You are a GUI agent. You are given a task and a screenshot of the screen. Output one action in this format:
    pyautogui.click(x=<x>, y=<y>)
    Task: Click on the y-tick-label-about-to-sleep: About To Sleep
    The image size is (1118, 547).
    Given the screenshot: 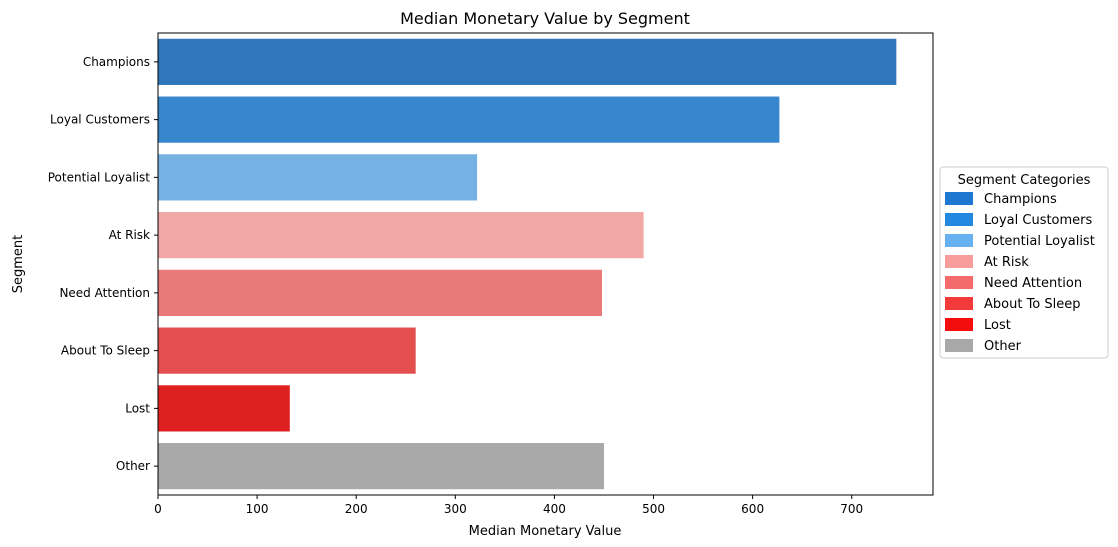 What is the action you would take?
    pyautogui.click(x=105, y=351)
    